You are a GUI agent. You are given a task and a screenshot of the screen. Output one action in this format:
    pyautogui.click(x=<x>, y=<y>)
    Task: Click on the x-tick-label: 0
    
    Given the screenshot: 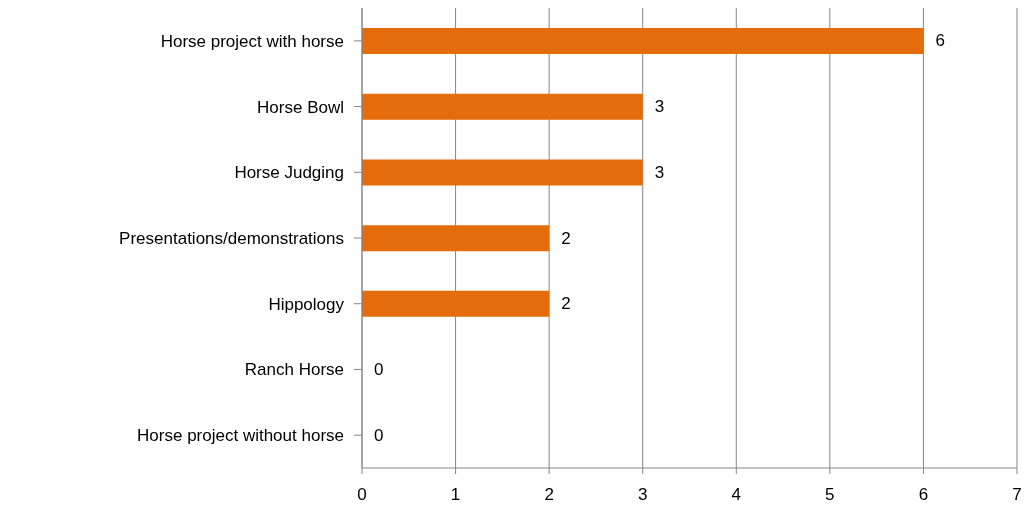 What is the action you would take?
    pyautogui.click(x=362, y=495)
    